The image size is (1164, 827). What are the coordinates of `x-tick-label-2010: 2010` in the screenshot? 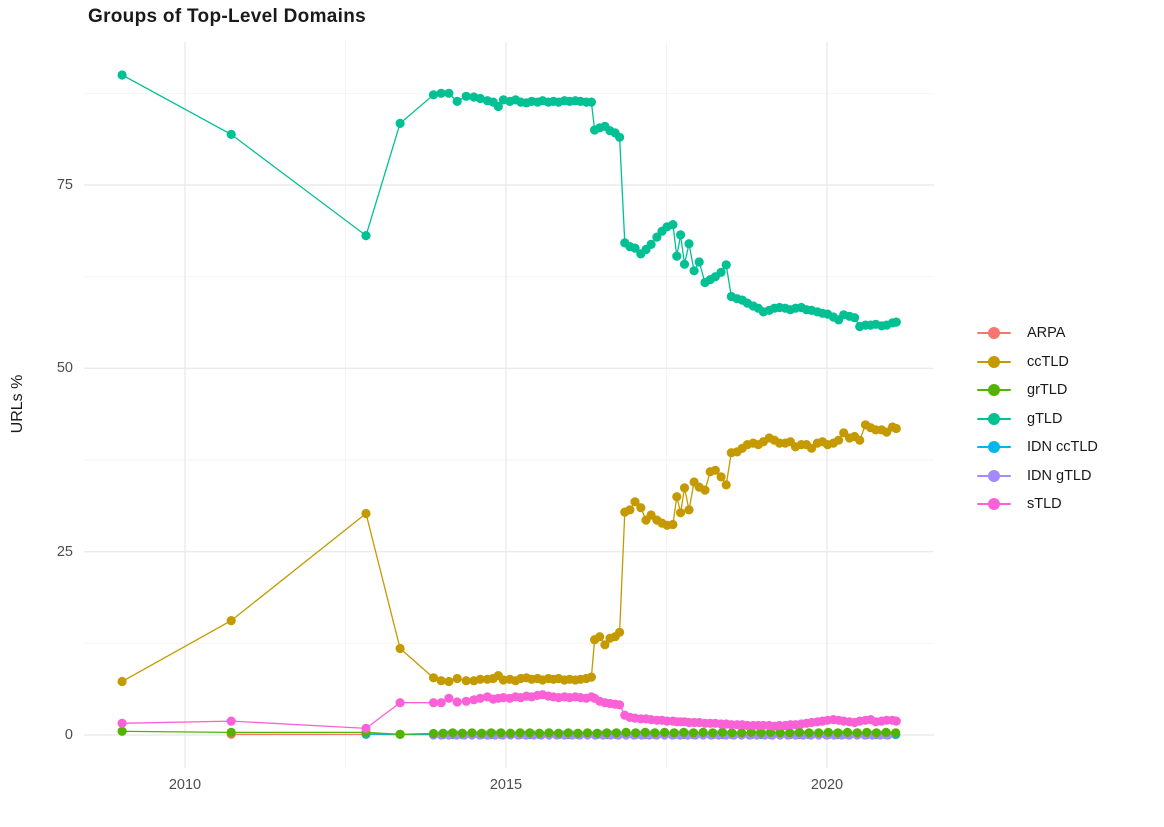 It's located at (185, 785).